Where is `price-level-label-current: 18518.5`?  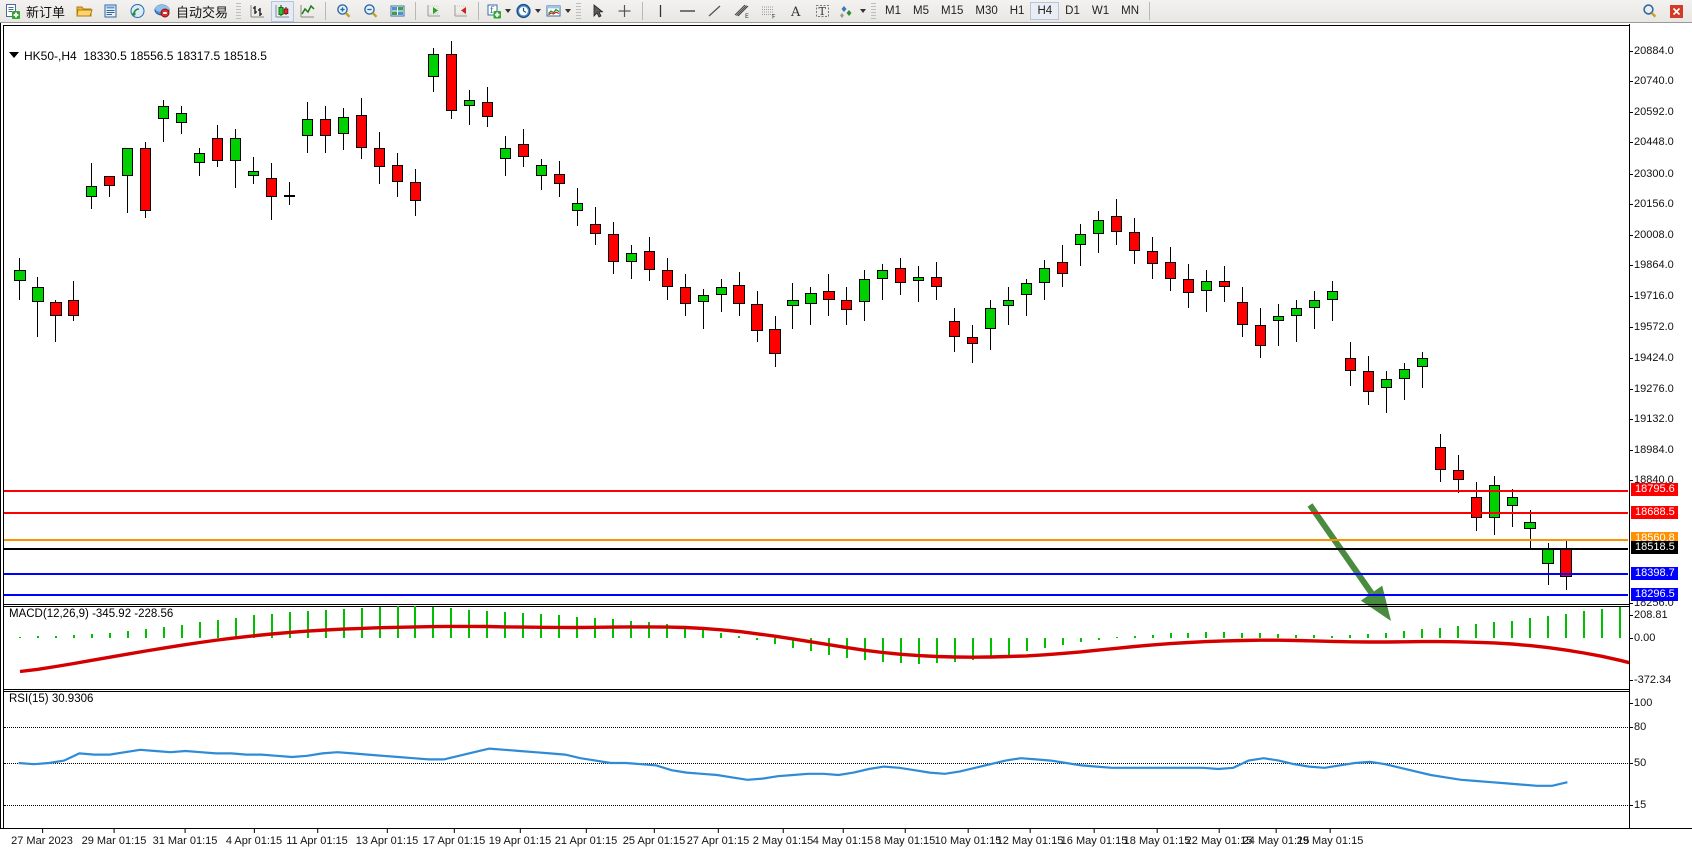 price-level-label-current: 18518.5 is located at coordinates (1654, 548).